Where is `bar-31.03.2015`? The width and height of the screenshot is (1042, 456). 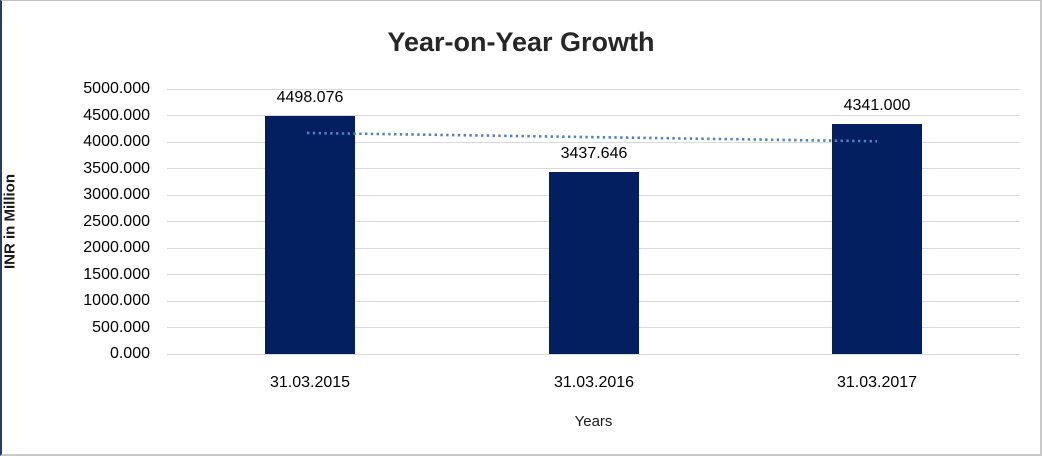
bar-31.03.2015 is located at coordinates (310, 234).